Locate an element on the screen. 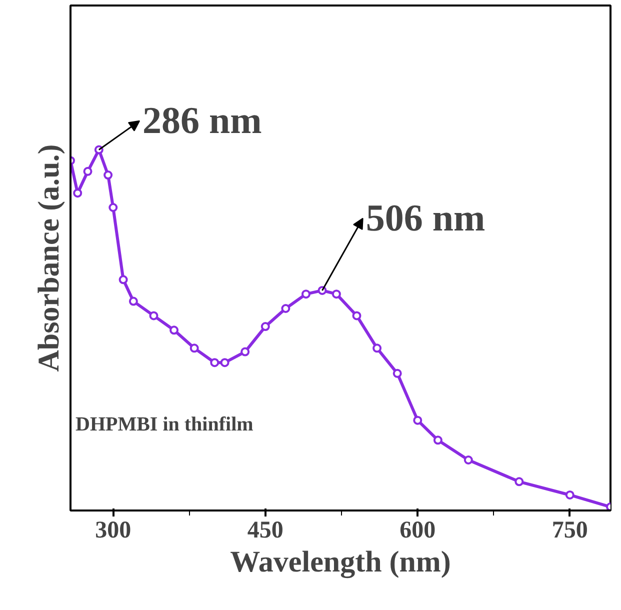 The height and width of the screenshot is (610, 621). annotation: 506 nm is located at coordinates (426, 218).